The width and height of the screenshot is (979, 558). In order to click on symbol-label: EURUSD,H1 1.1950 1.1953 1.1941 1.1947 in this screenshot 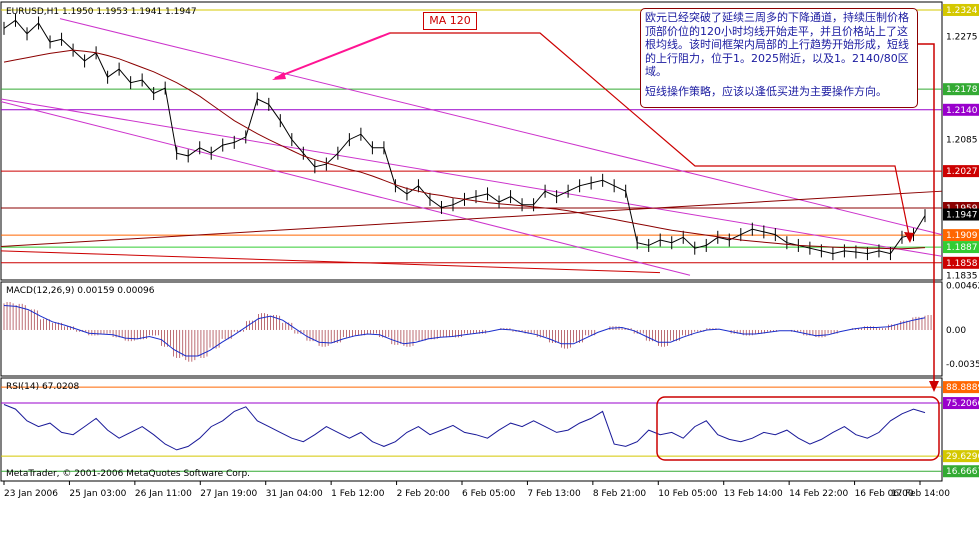, I will do `click(101, 12)`.